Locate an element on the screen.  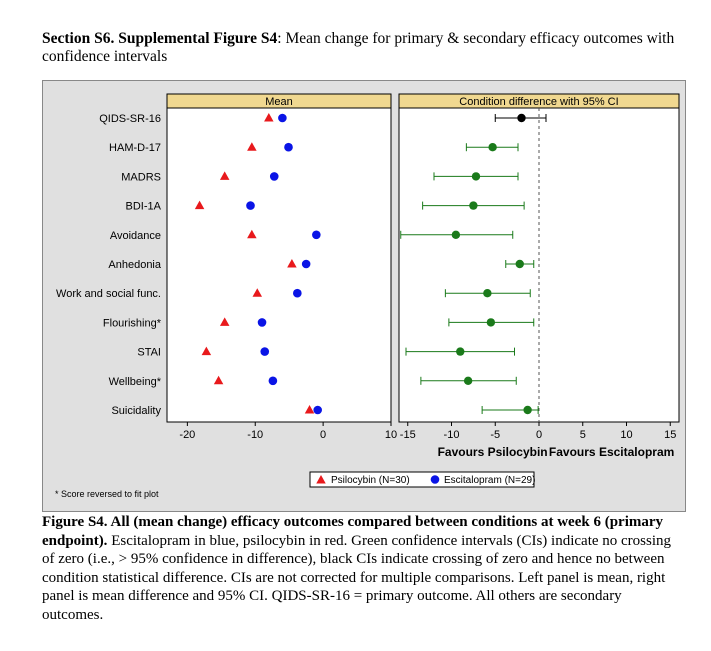
category-label: Avoidance is located at coordinates (135, 236).